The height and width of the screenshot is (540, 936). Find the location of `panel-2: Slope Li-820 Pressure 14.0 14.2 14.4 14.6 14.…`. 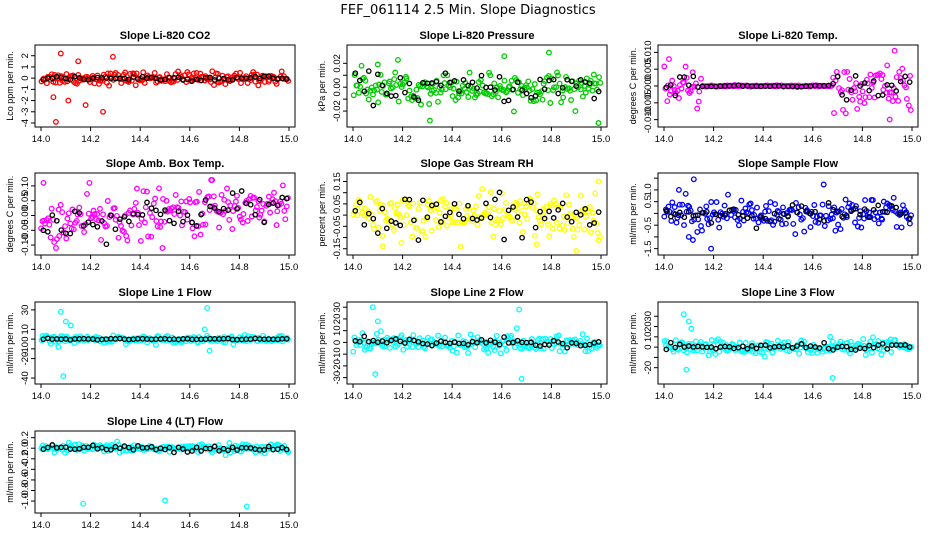

panel-2: Slope Li-820 Pressure 14.0 14.2 14.4 14.6 14.… is located at coordinates (463, 87).